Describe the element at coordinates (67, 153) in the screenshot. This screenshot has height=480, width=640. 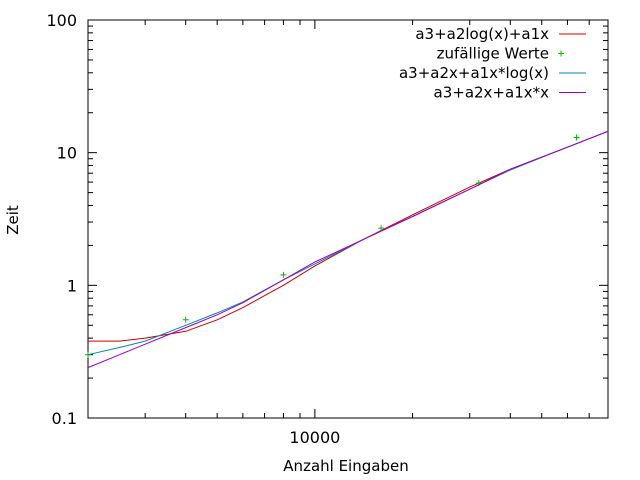
I see `y-tick-label: 10` at that location.